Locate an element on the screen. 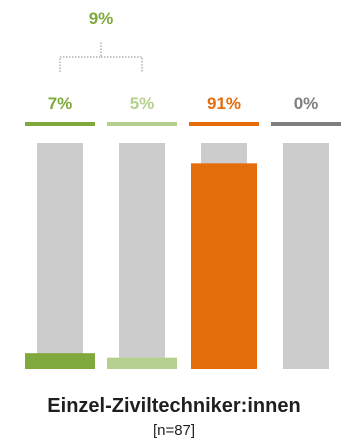  group-total-label: 9% is located at coordinates (101, 18).